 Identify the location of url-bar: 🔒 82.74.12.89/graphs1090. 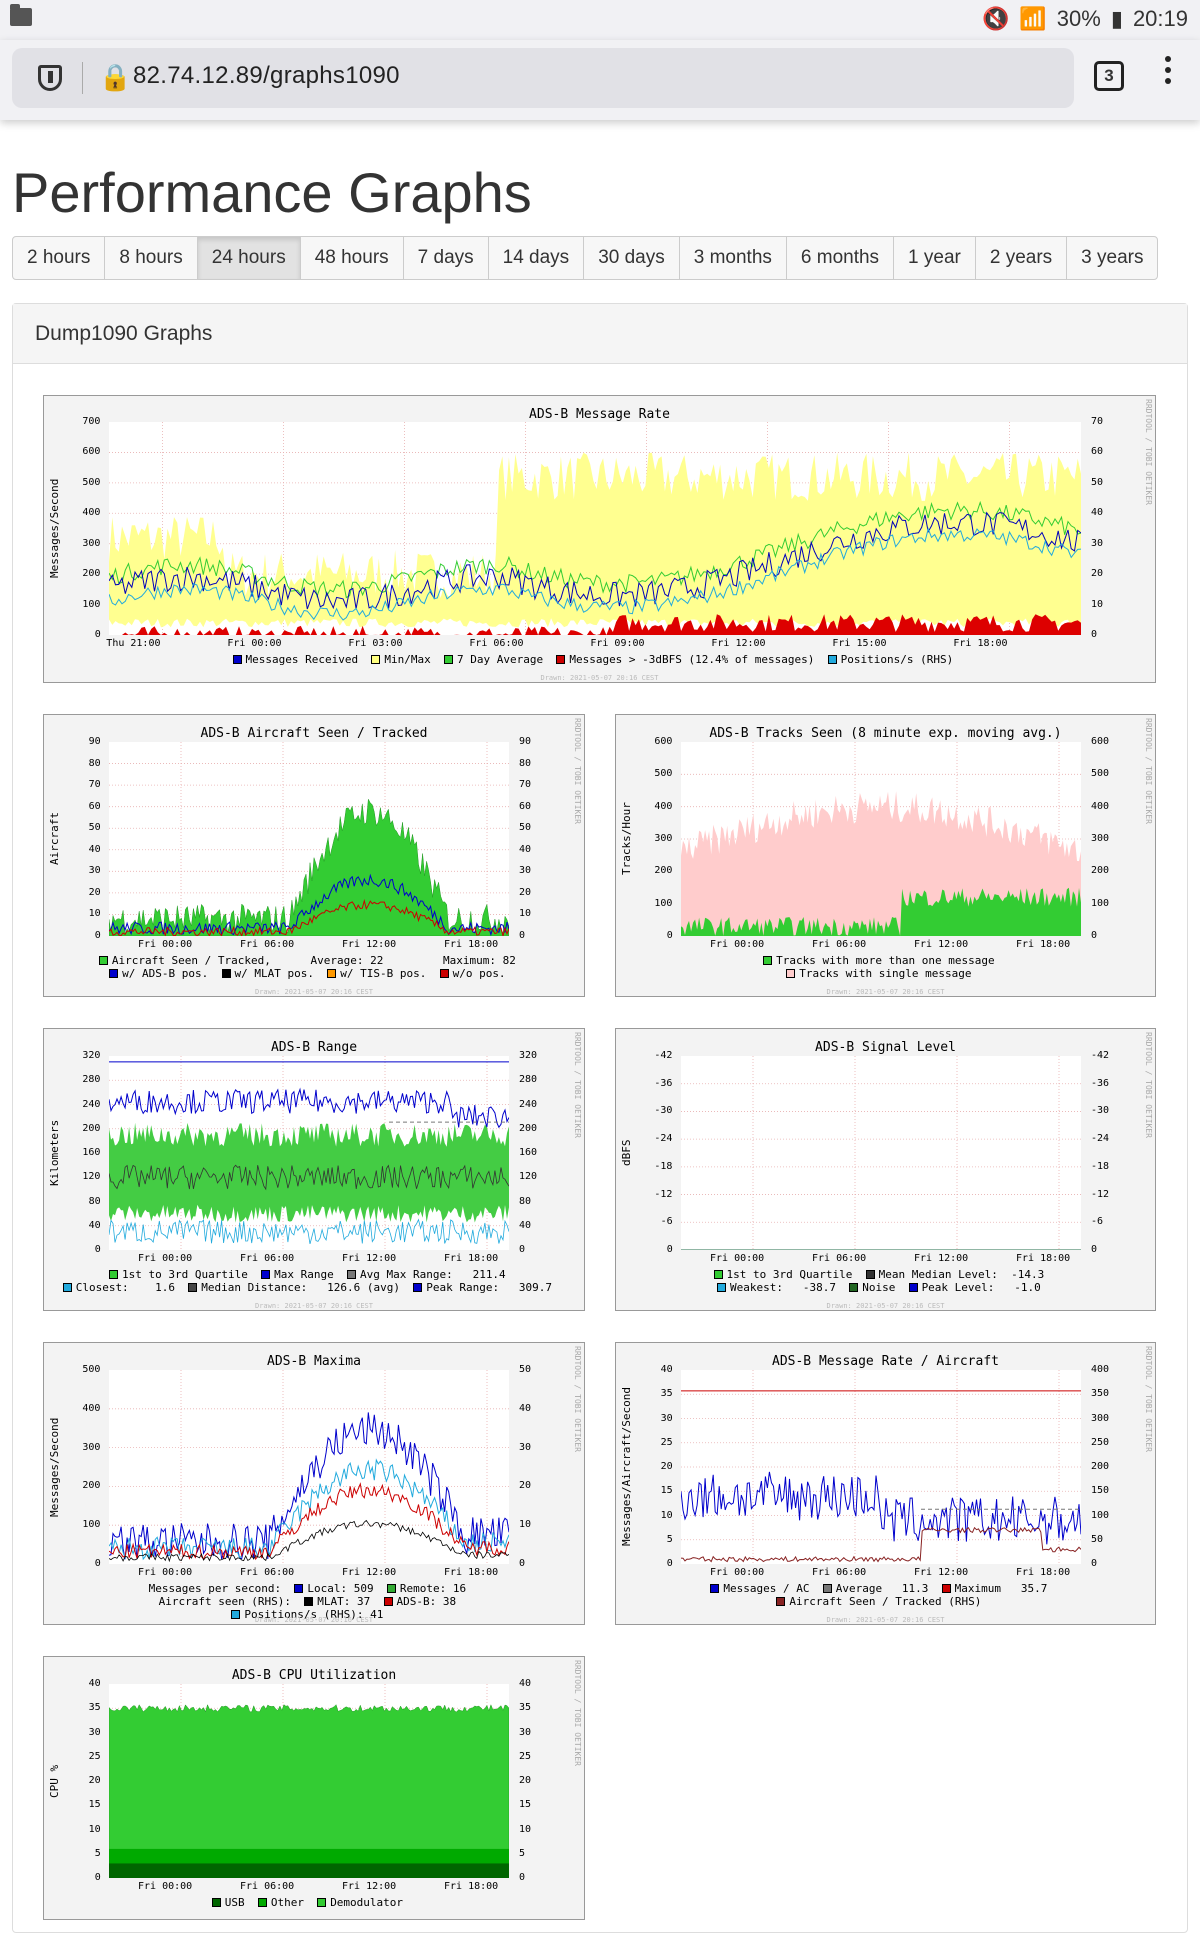
(543, 78).